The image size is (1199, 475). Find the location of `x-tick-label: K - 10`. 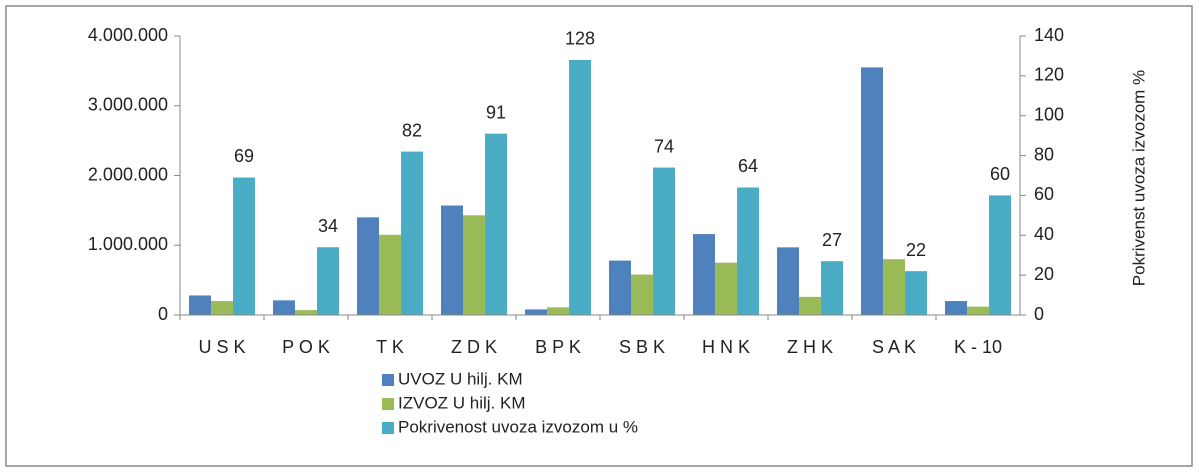

x-tick-label: K - 10 is located at coordinates (978, 347).